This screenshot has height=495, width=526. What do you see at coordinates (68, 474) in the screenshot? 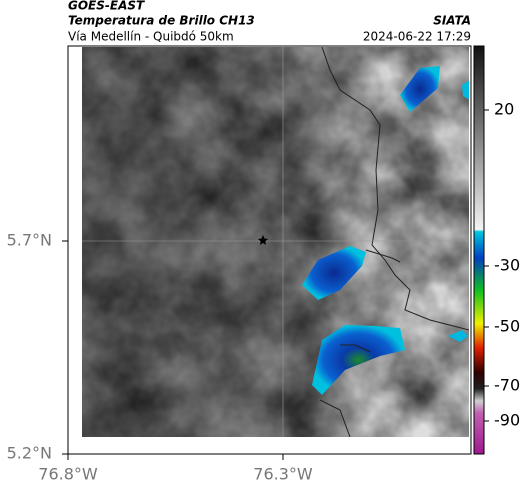
I see `lon-tick-label: 76.8°W` at bounding box center [68, 474].